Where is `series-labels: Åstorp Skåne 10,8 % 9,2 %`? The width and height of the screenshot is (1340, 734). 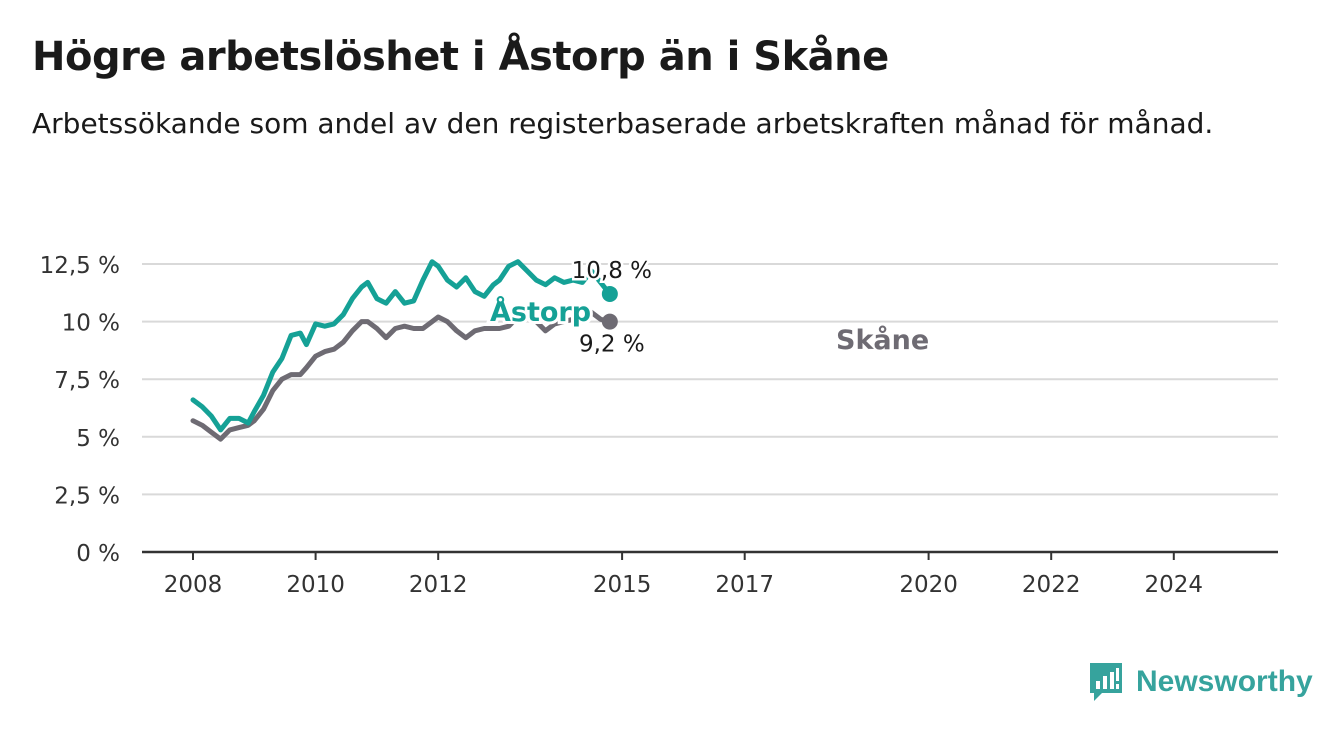
series-labels: Åstorp Skåne 10,8 % 9,2 % is located at coordinates (709, 307).